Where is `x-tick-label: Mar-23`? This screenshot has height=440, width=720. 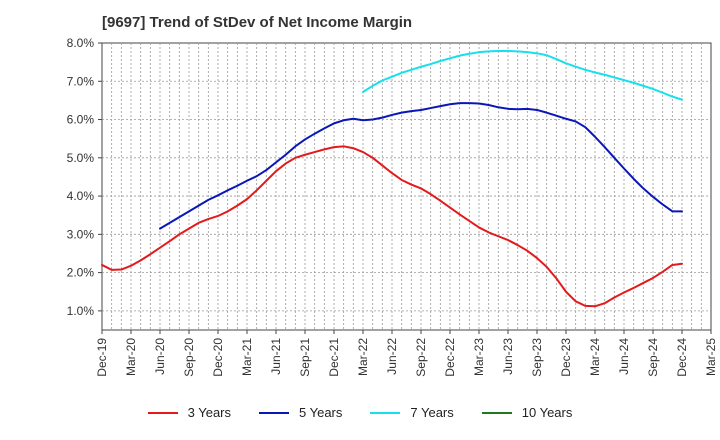
x-tick-label: Mar-23 is located at coordinates (479, 357).